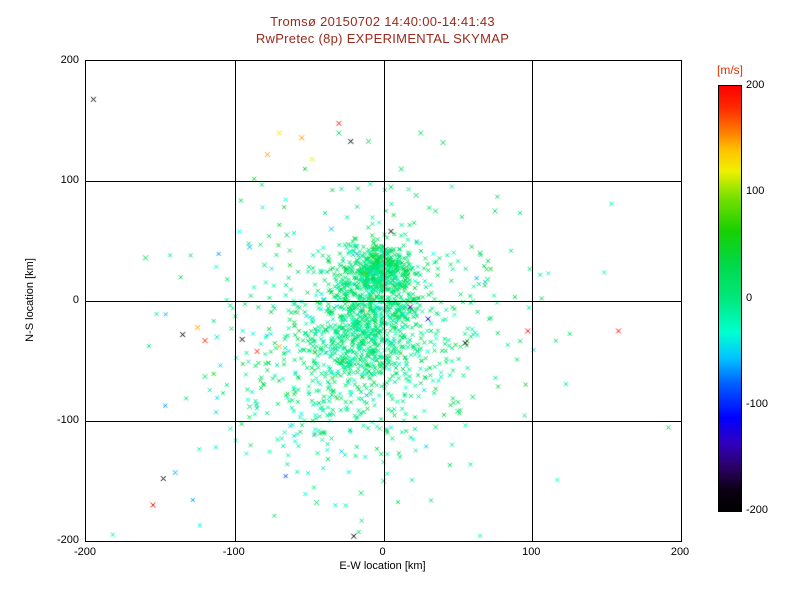 This screenshot has height=600, width=800. What do you see at coordinates (69, 60) in the screenshot?
I see `y-tick-label: 200` at bounding box center [69, 60].